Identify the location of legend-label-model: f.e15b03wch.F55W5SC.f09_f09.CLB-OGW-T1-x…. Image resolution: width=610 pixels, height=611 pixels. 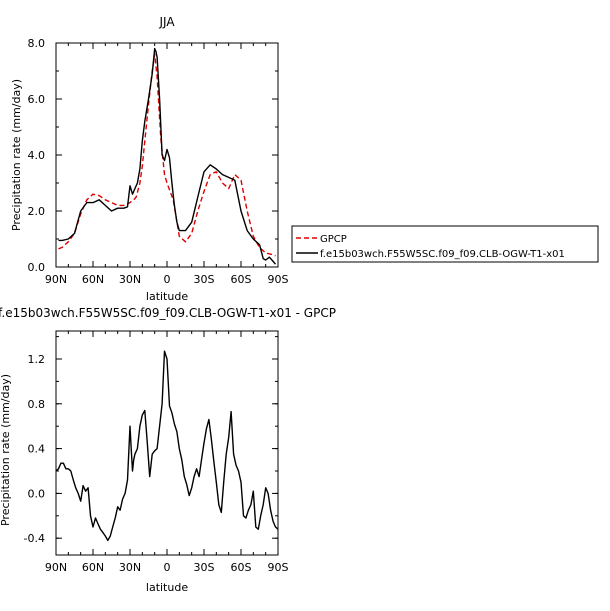
(442, 254).